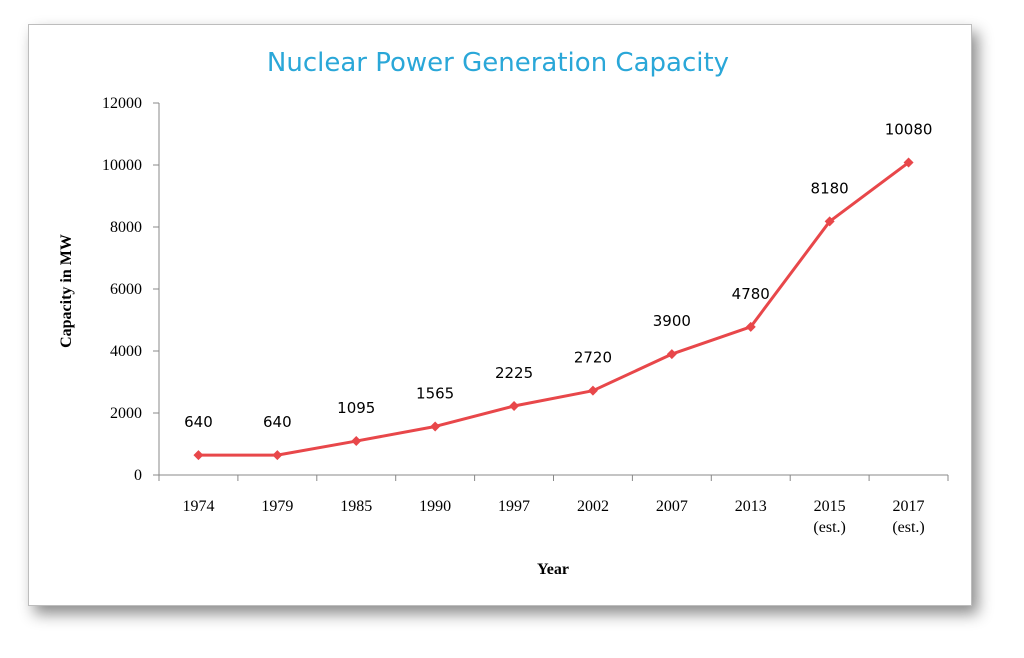 This screenshot has height=658, width=1024. What do you see at coordinates (829, 517) in the screenshot?
I see `x-tick-label: 2015 (est.)` at bounding box center [829, 517].